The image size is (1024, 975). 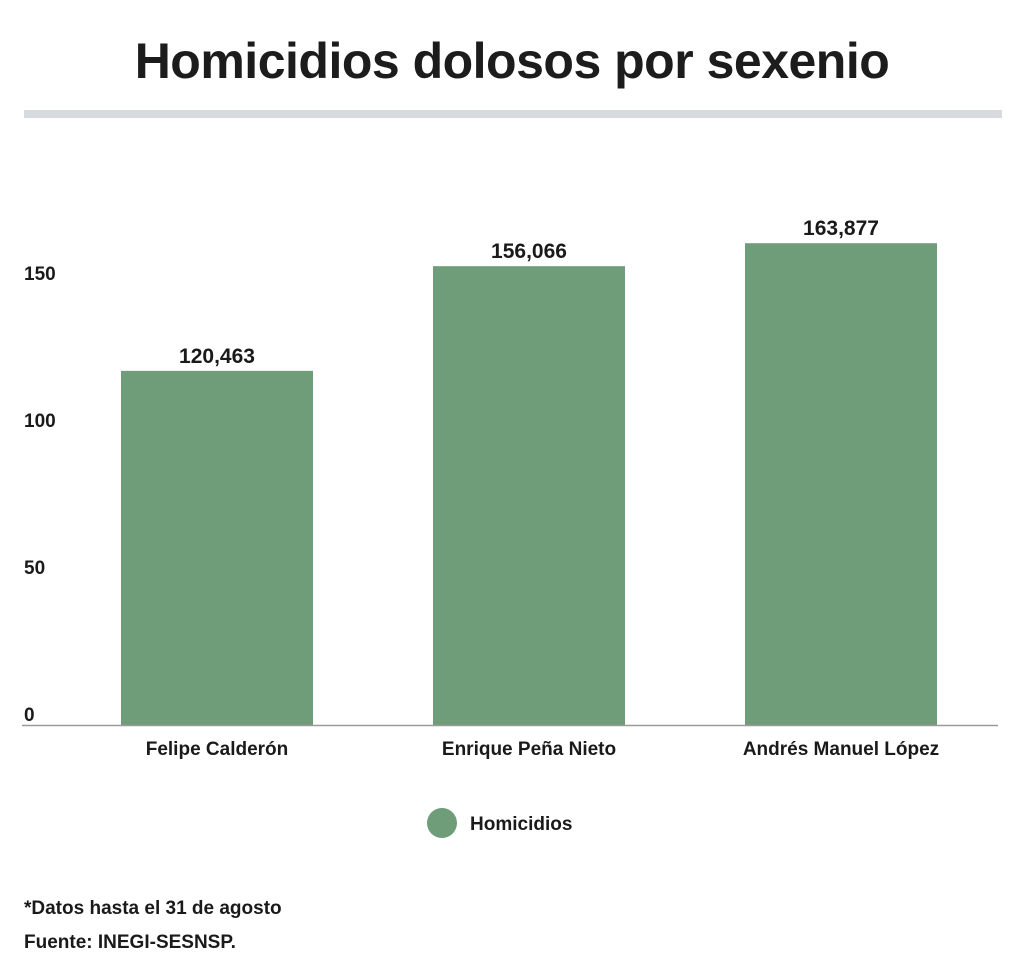 What do you see at coordinates (217, 749) in the screenshot?
I see `x-category-label: Felipe Calderón` at bounding box center [217, 749].